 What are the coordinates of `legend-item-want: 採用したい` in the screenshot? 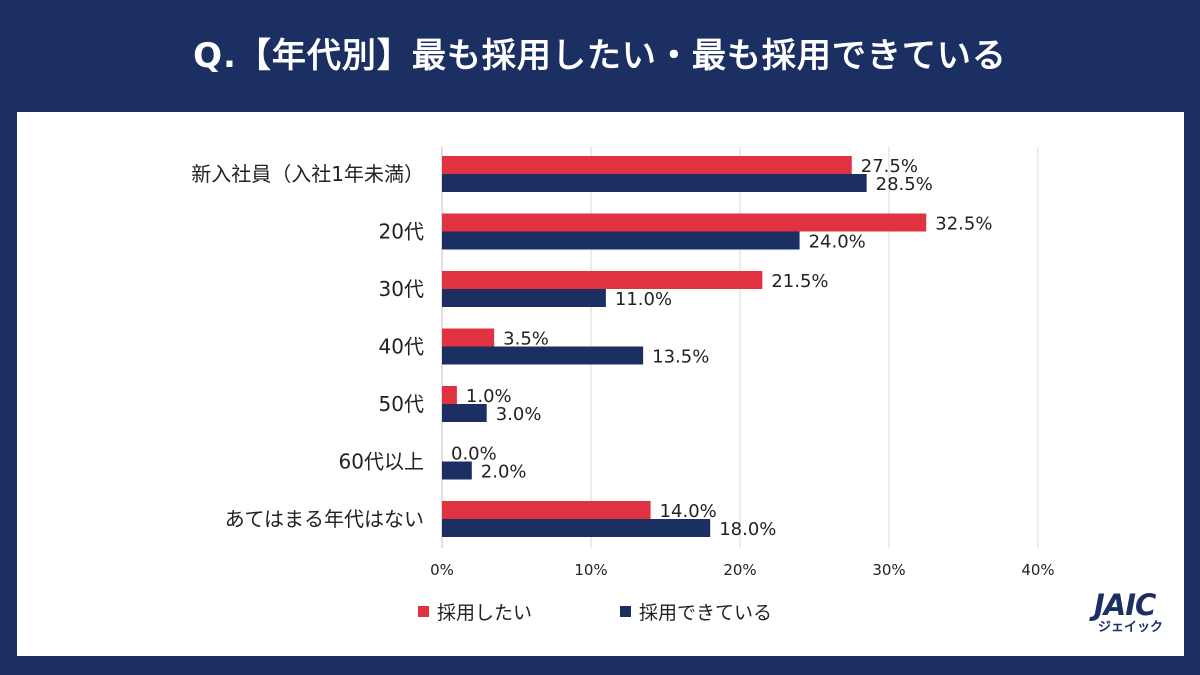 It's located at (475, 611).